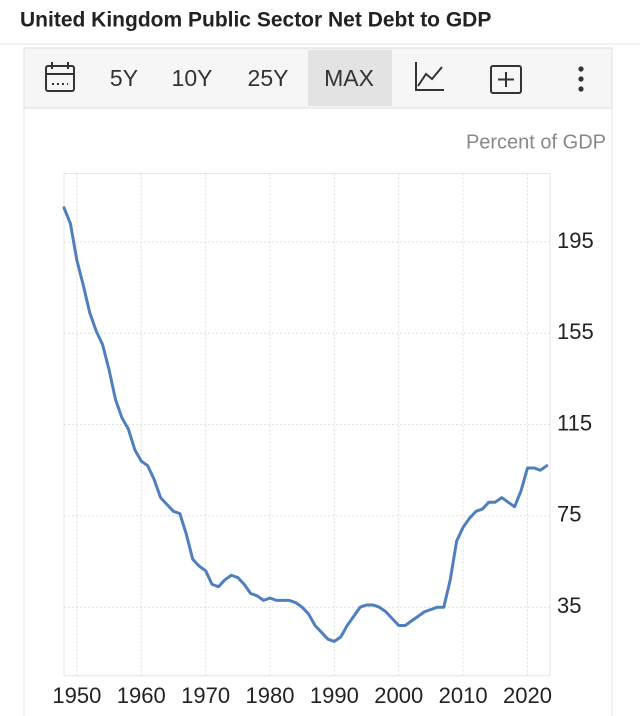 This screenshot has width=640, height=716. I want to click on active-button-bg, so click(350, 78).